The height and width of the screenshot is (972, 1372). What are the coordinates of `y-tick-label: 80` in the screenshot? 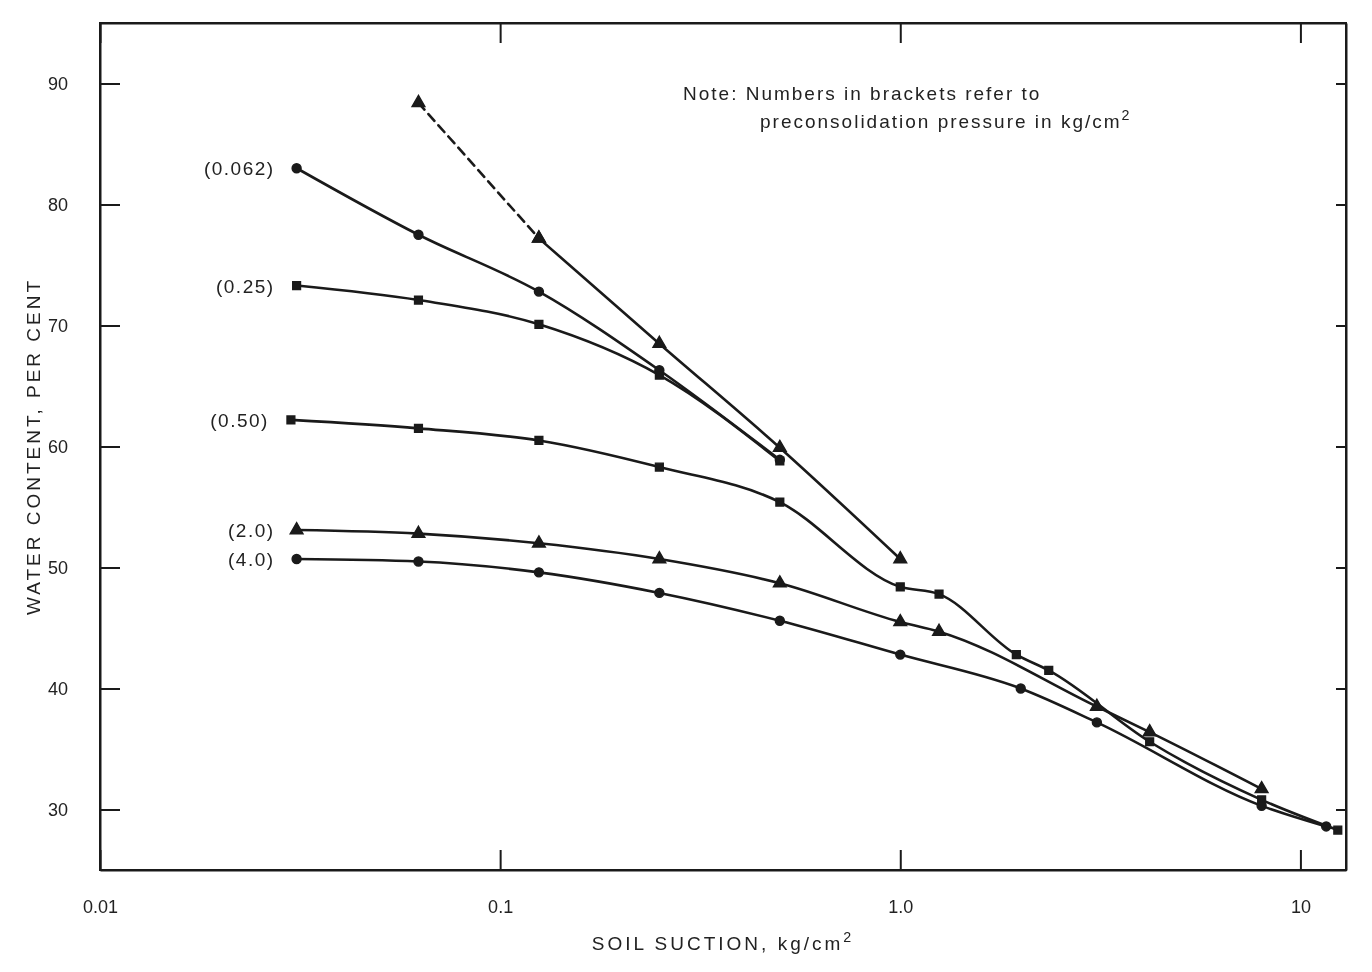 It's located at (57, 204).